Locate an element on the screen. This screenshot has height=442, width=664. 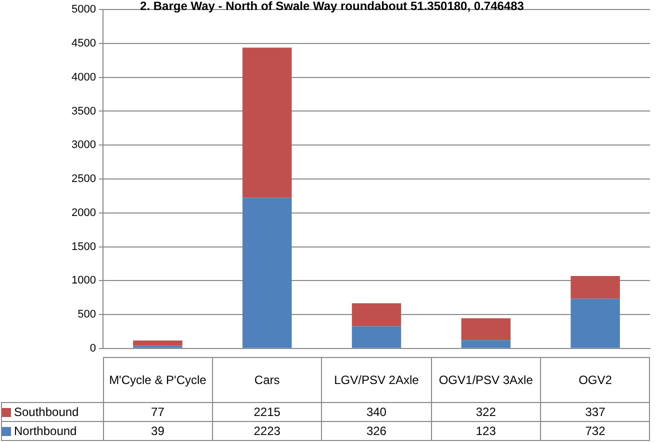
data-label: 2215 is located at coordinates (267, 412).